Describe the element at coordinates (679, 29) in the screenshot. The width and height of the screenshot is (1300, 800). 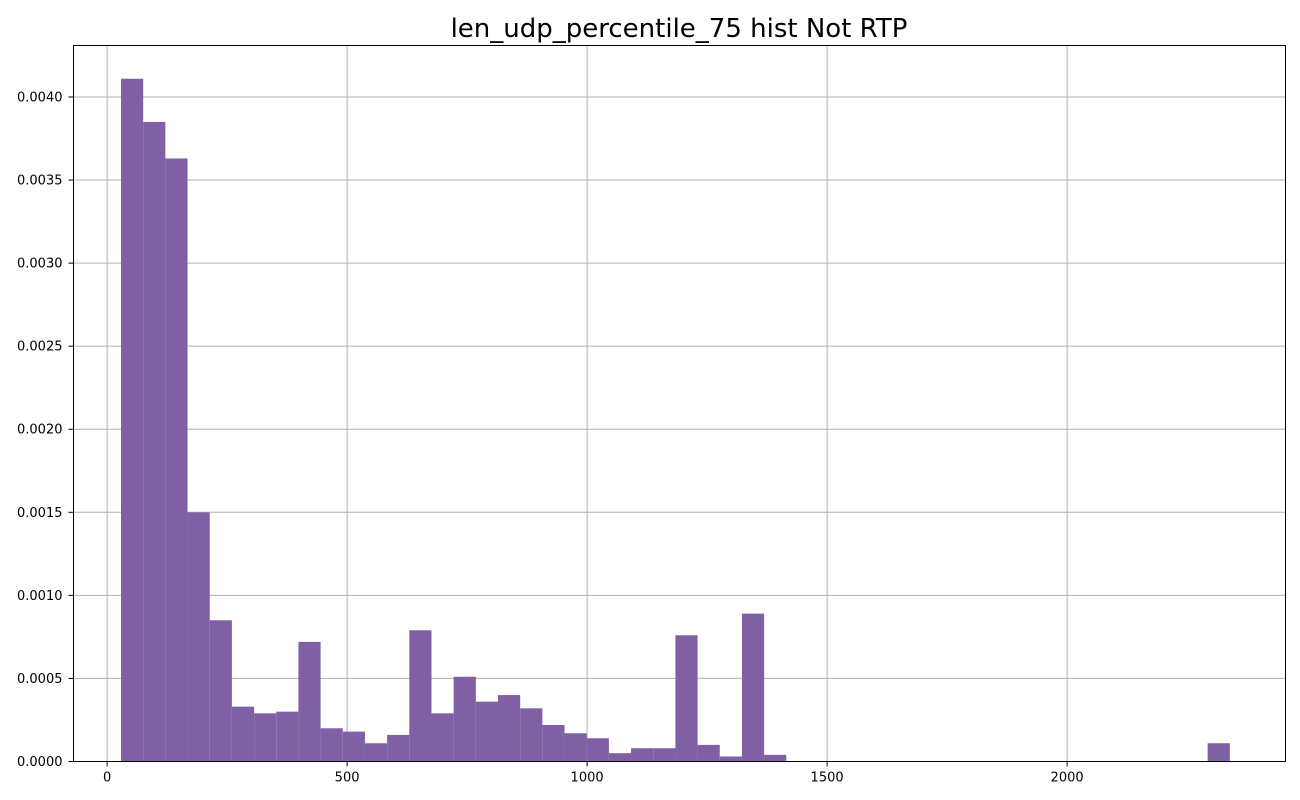
I see `chart-title: len_udp_percentile_75 hist Not RTP` at that location.